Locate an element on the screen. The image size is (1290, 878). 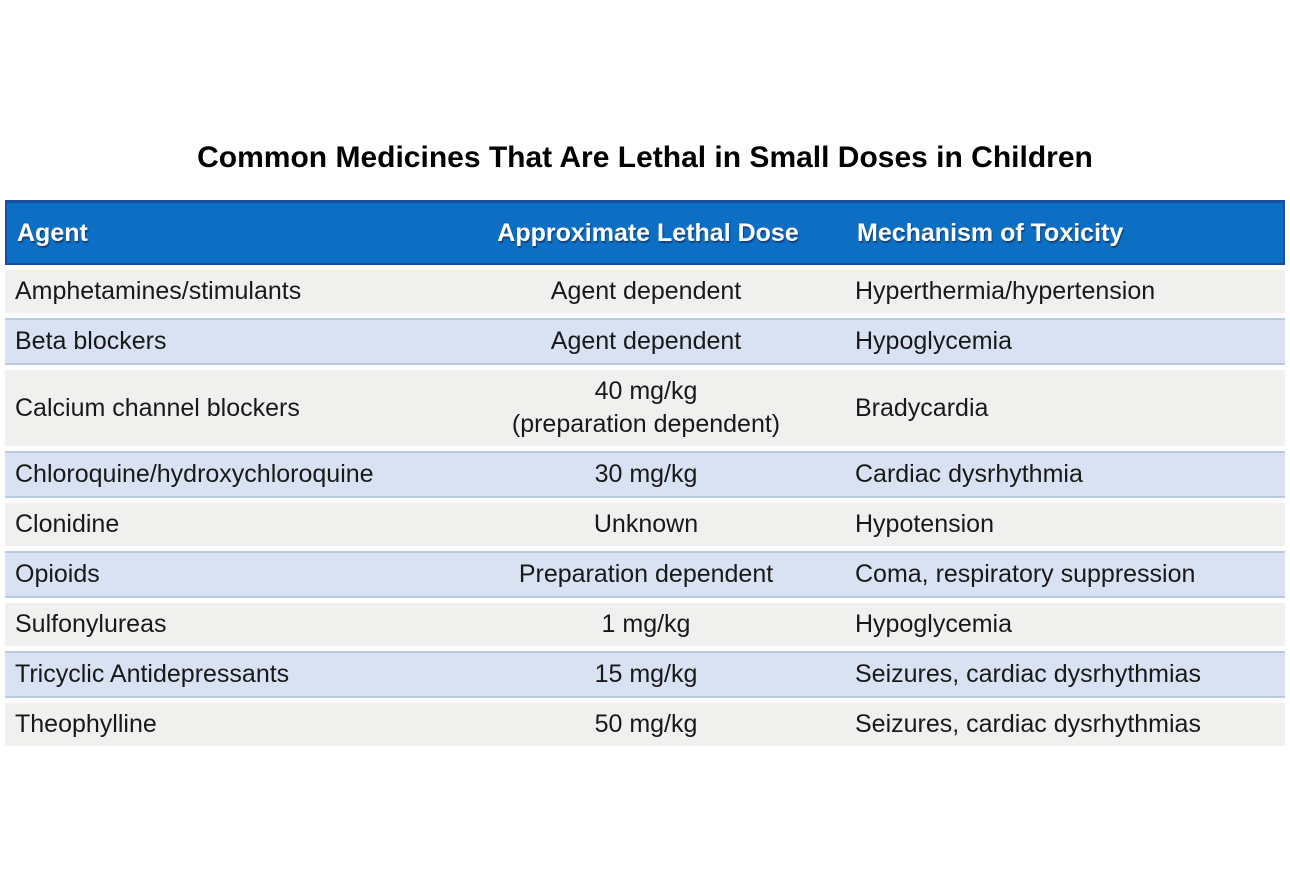
cell-mechanism: Hyperthermia/hypertension is located at coordinates (1005, 291).